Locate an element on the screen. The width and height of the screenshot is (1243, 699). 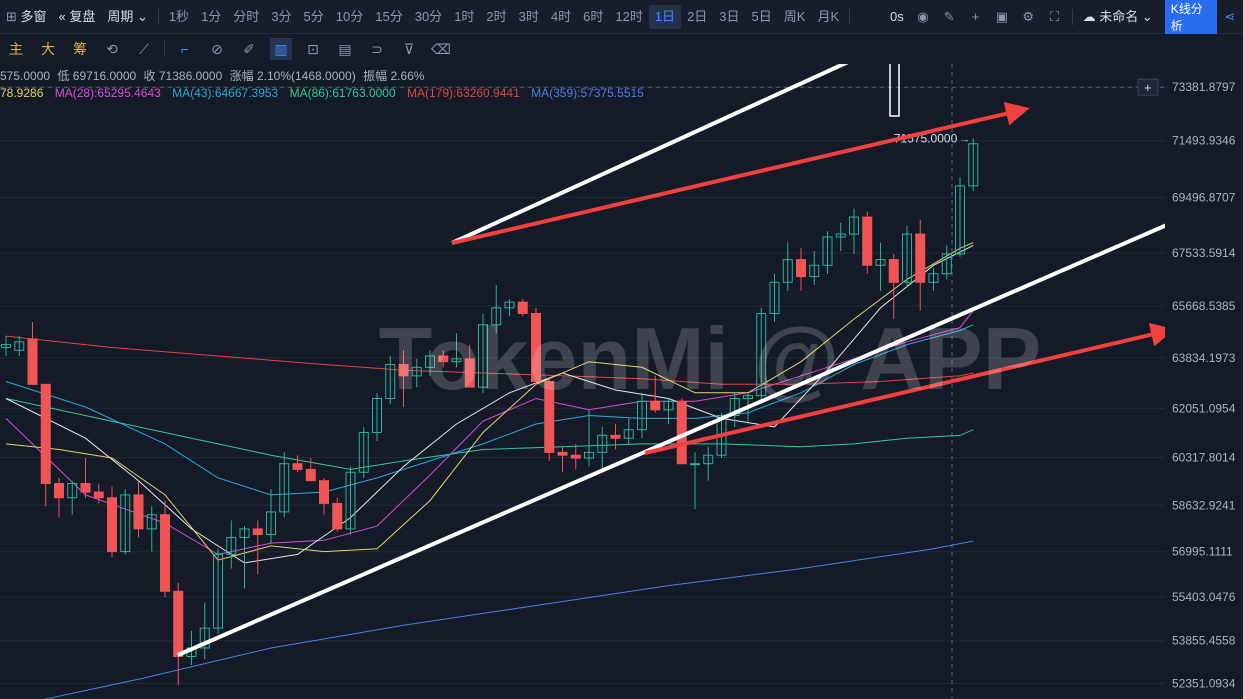
period-6时: 6时 is located at coordinates (593, 16).